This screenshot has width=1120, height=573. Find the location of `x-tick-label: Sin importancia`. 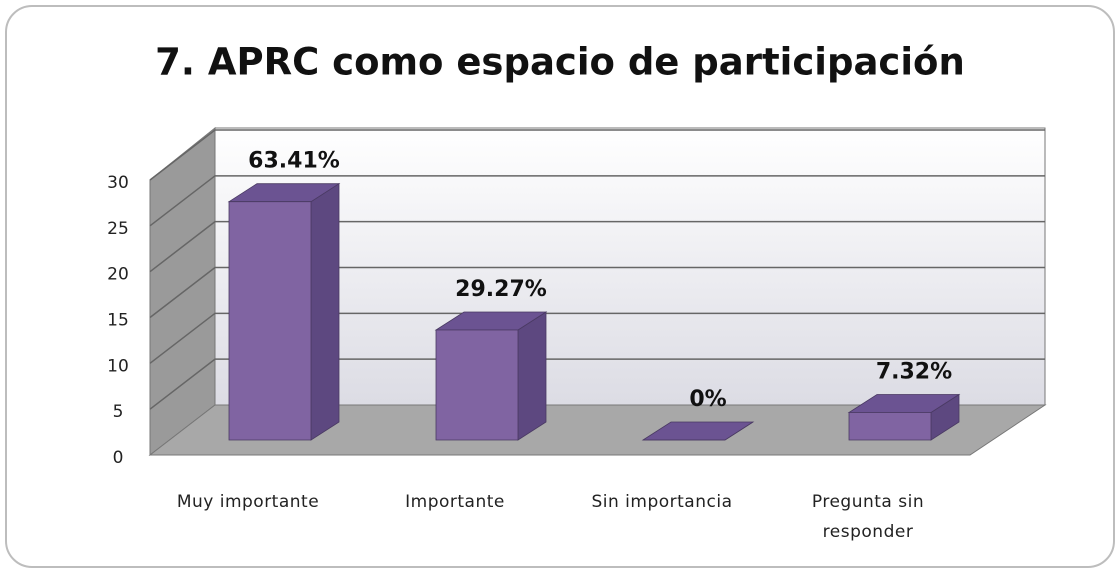

x-tick-label: Sin importancia is located at coordinates (662, 502).